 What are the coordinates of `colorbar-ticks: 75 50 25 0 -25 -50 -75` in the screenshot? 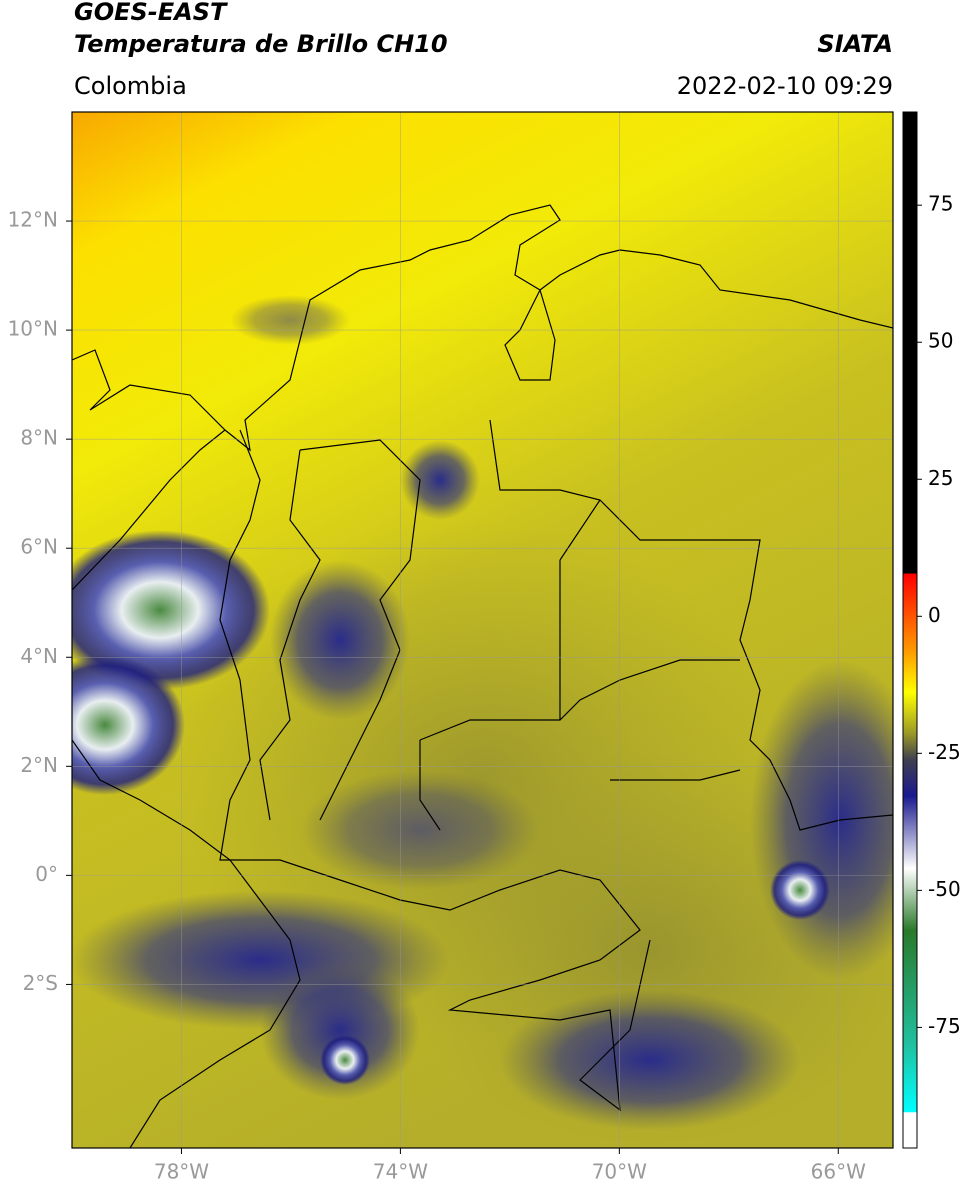 It's located at (939, 615).